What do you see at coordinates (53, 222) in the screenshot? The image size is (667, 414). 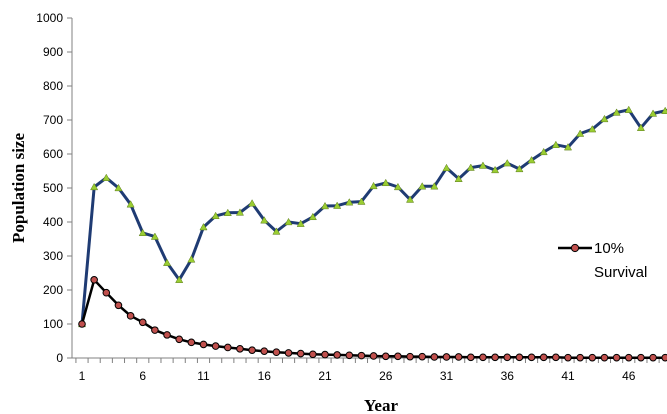 I see `y-tick-label: 400` at bounding box center [53, 222].